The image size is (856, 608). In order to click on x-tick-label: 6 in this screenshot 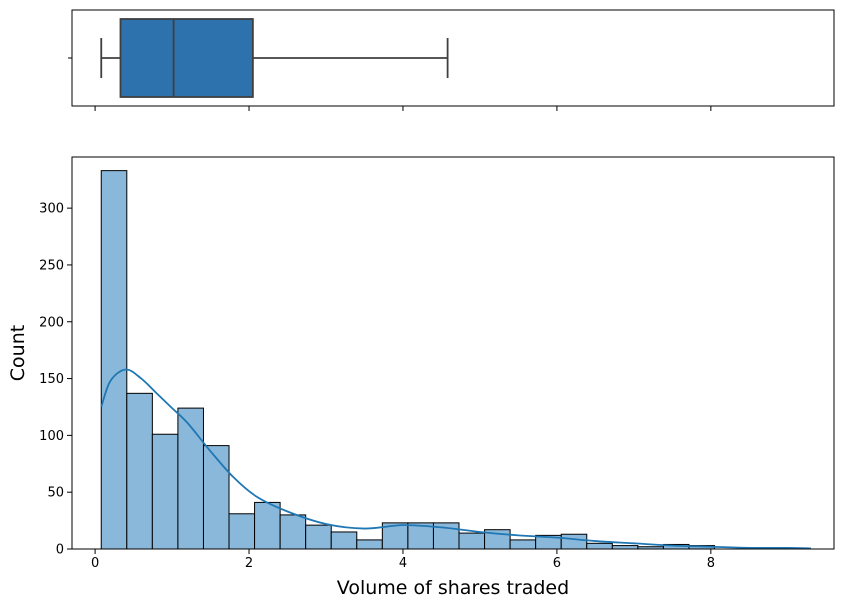, I will do `click(557, 563)`.